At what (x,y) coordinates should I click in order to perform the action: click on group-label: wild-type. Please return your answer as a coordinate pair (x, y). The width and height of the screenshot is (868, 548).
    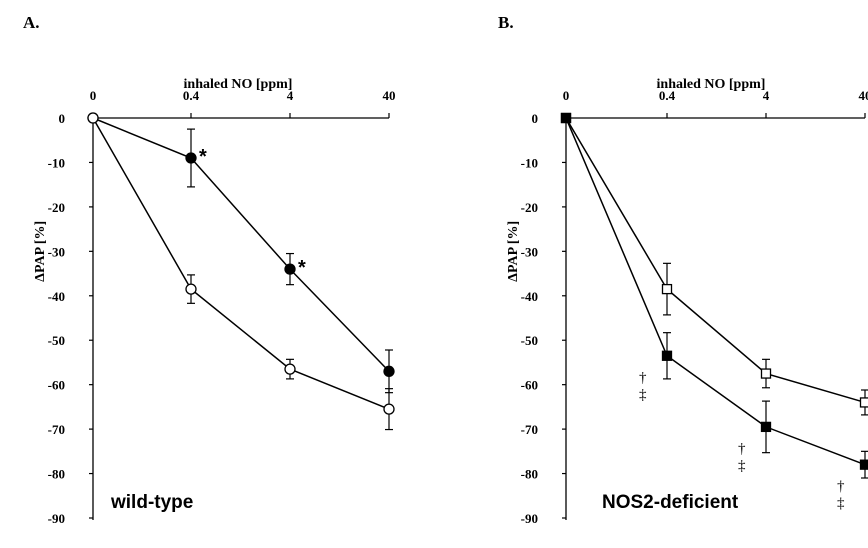
    Looking at the image, I should click on (151, 502).